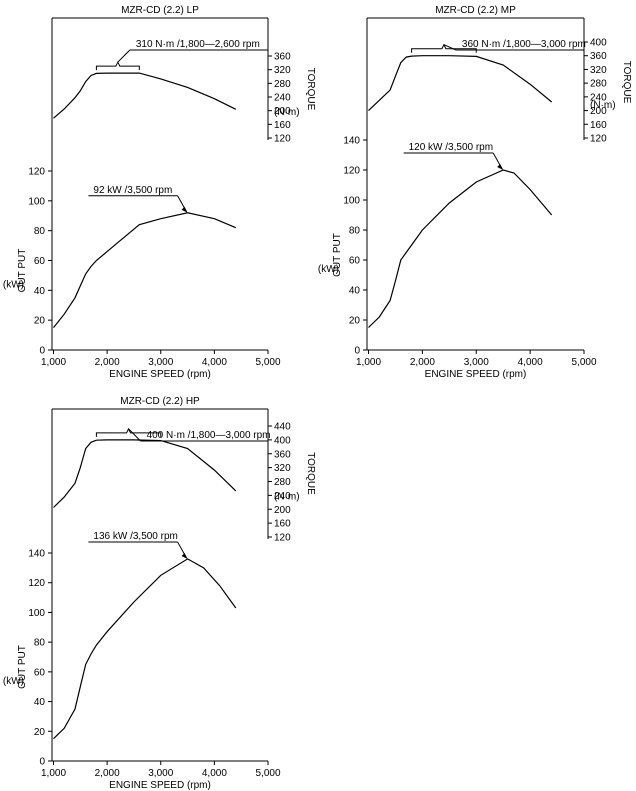 The width and height of the screenshot is (636, 791). Describe the element at coordinates (524, 44) in the screenshot. I see `torque-peak-annotation: 360 N·m /1,800—3,000 rpm` at that location.